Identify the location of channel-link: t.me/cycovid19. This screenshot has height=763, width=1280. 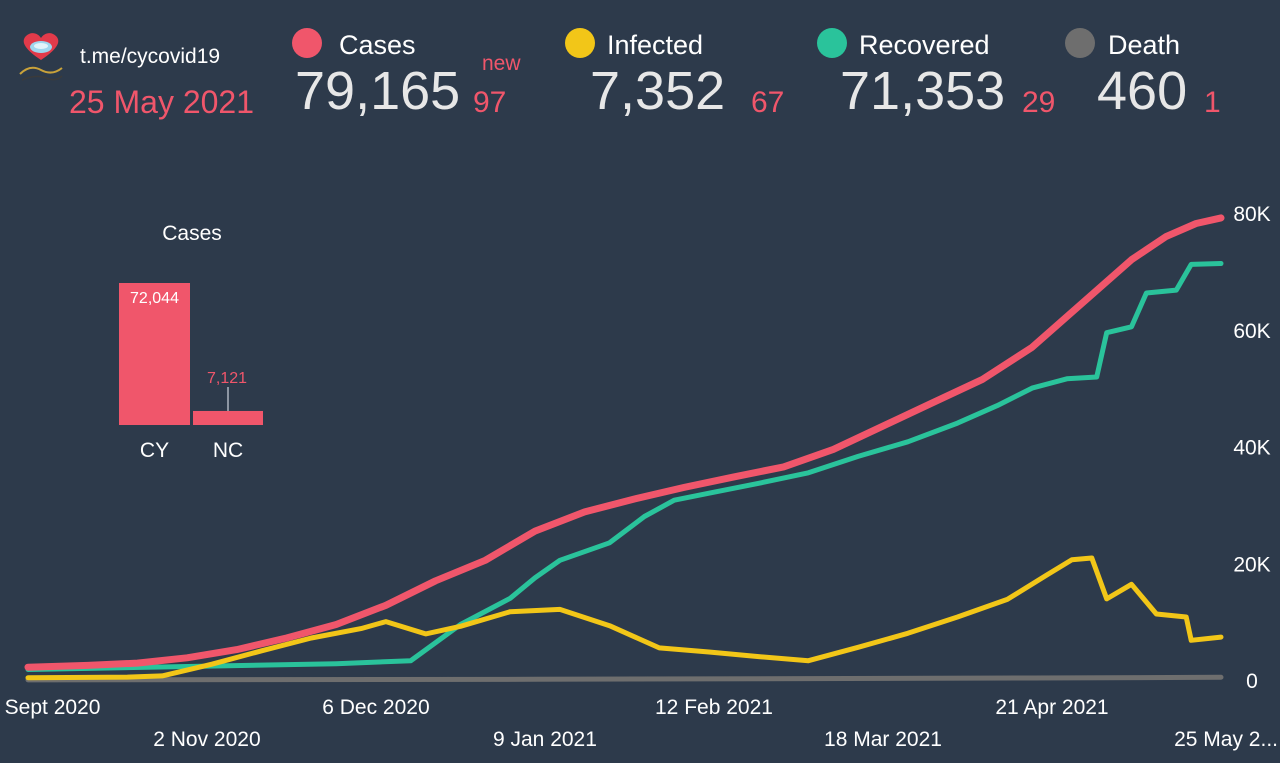
(150, 56).